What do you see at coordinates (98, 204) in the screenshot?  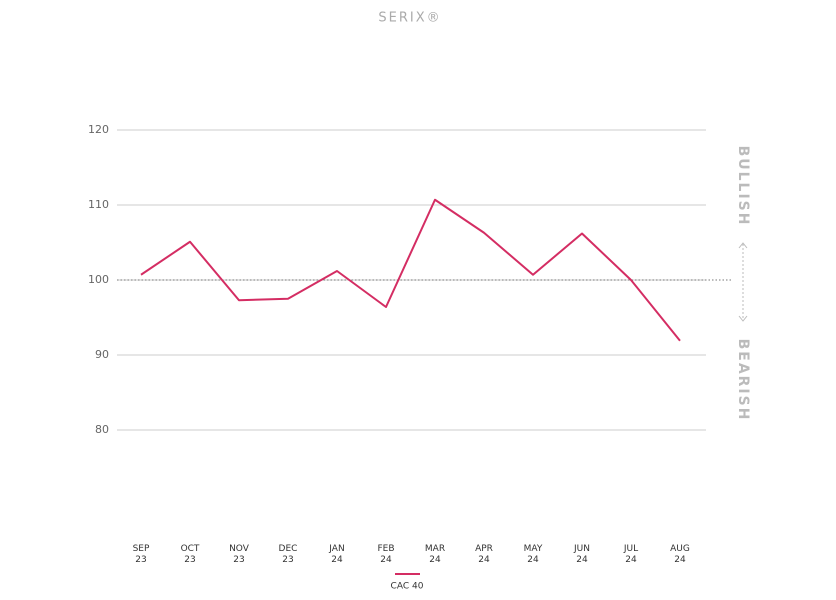 I see `y-tick-label: 110` at bounding box center [98, 204].